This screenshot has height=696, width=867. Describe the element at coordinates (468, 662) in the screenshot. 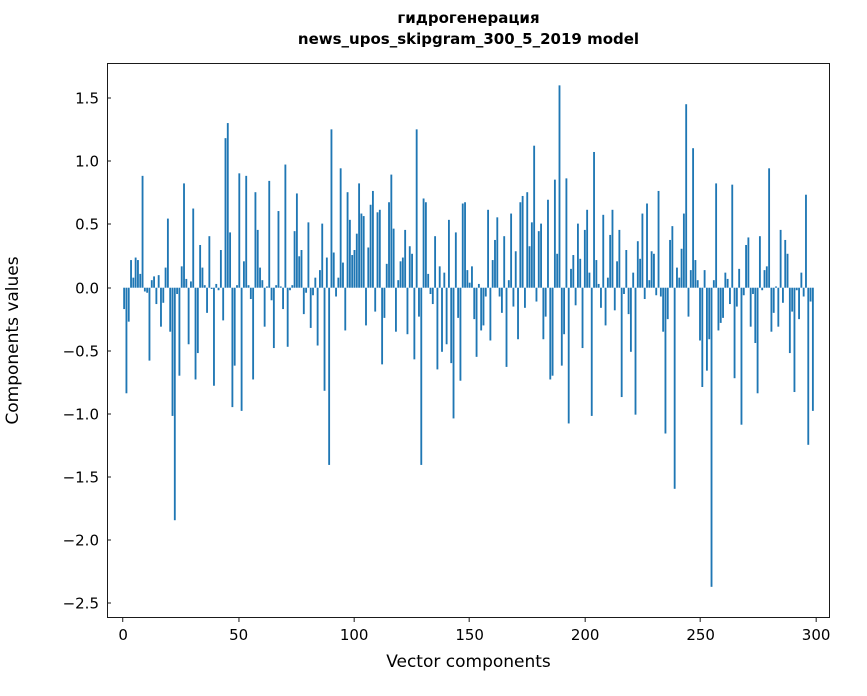

I see `x-axis-label: Vector components` at that location.